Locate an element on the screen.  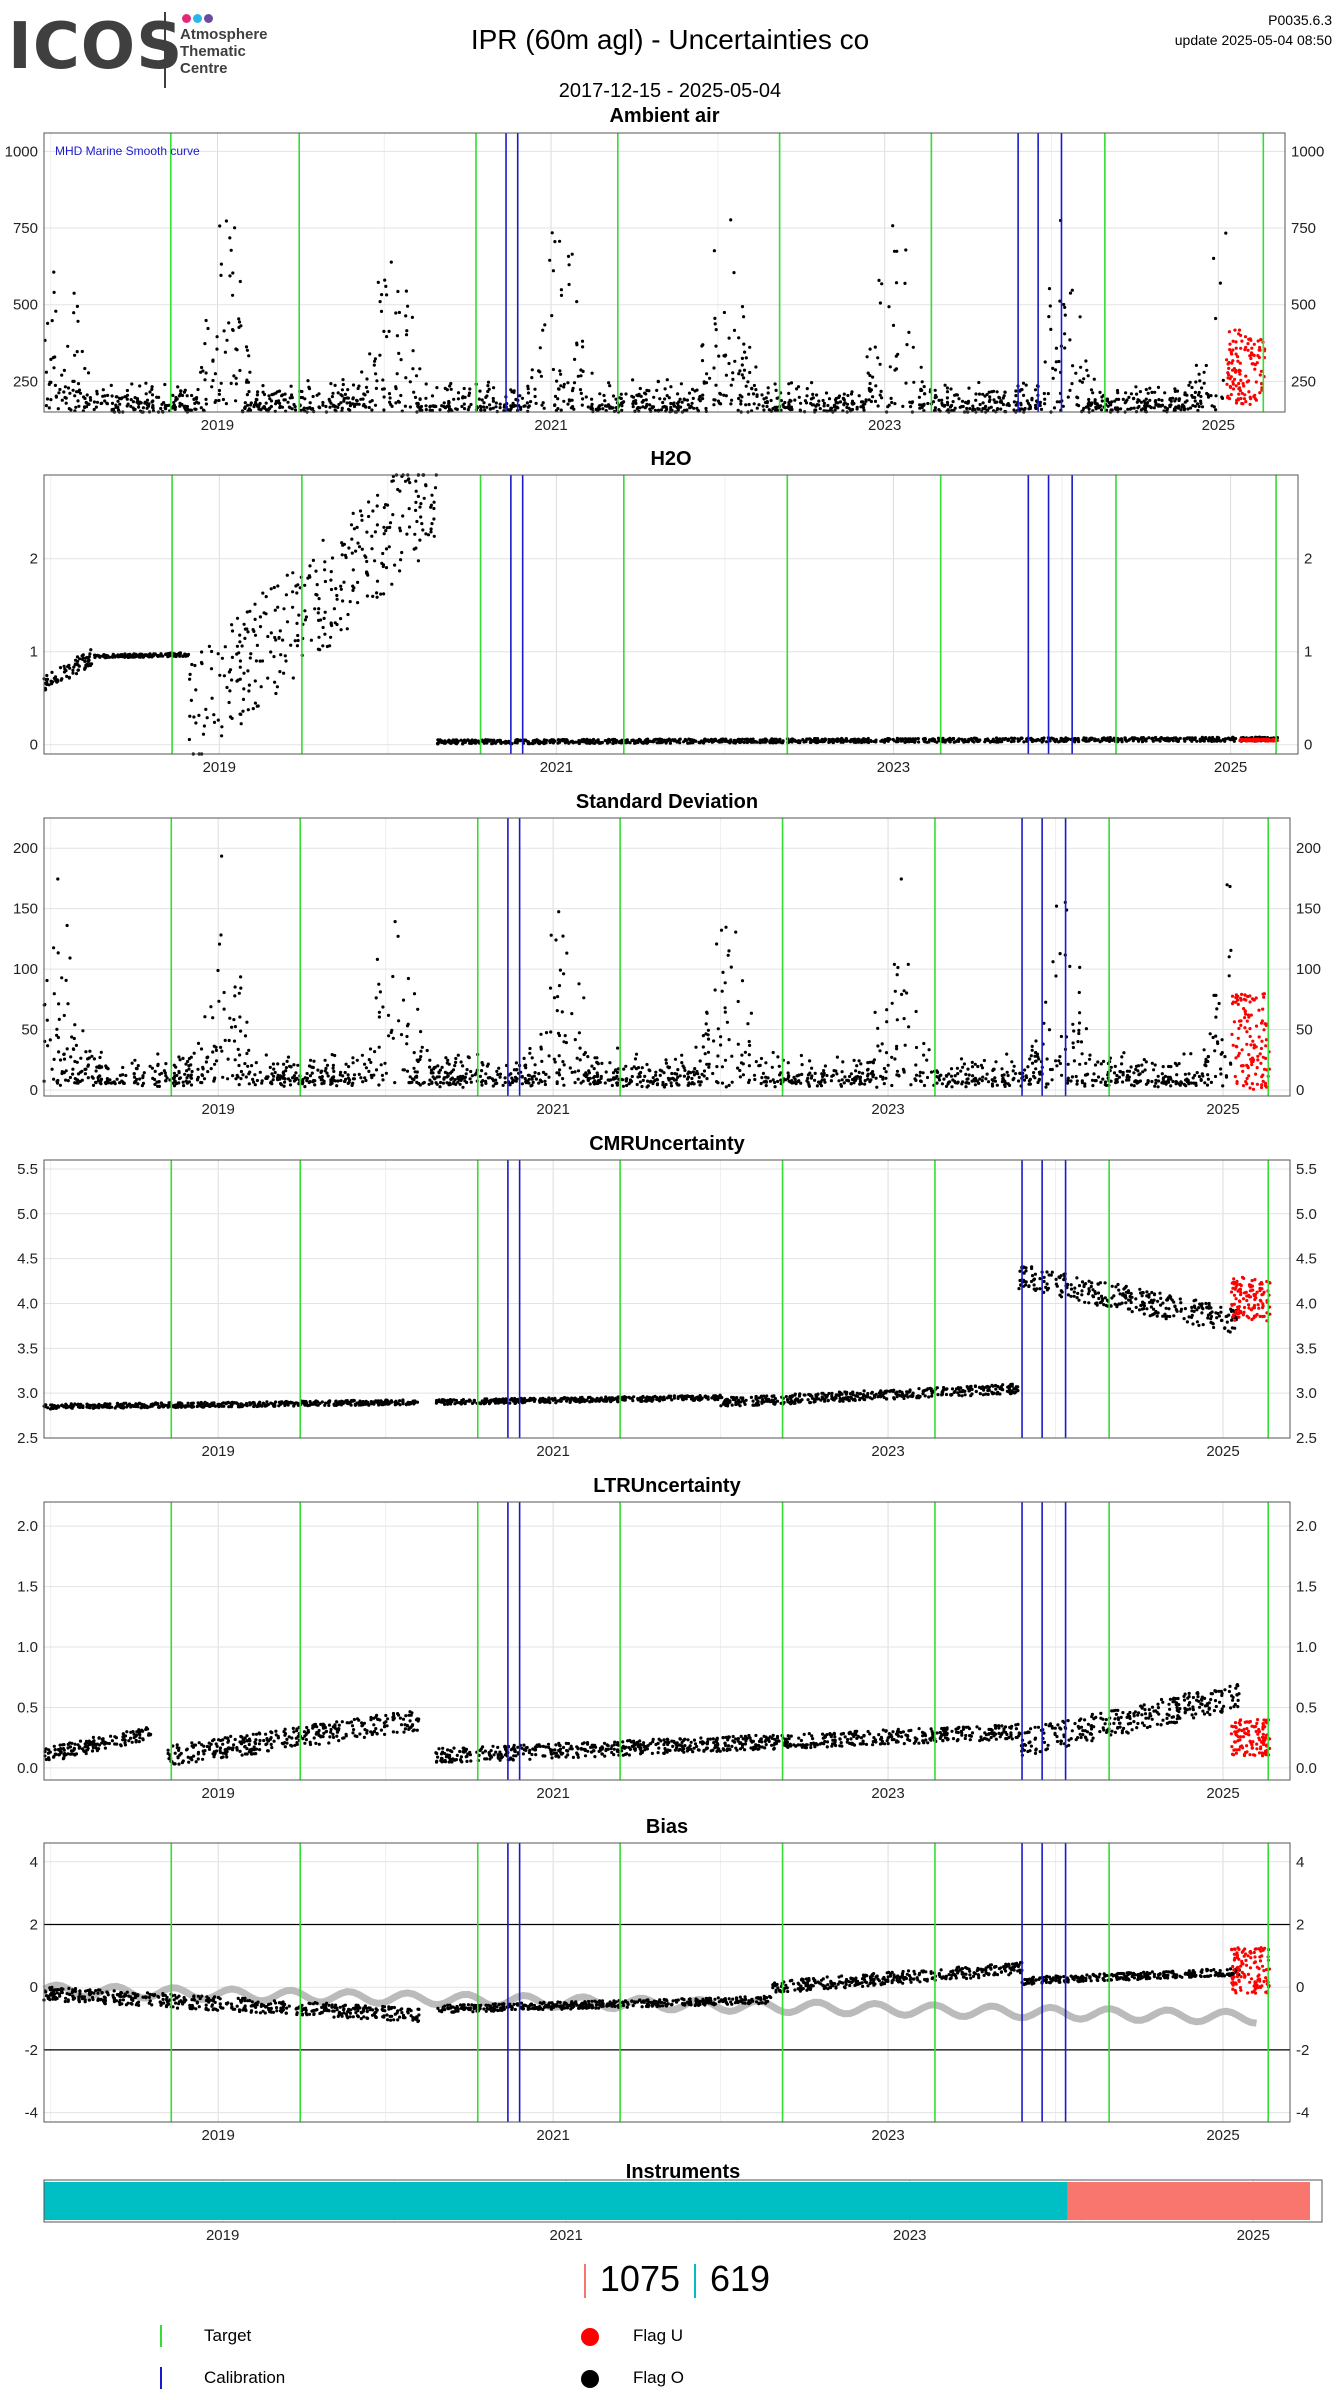
version-label: P0035.6.3 is located at coordinates (1300, 20).